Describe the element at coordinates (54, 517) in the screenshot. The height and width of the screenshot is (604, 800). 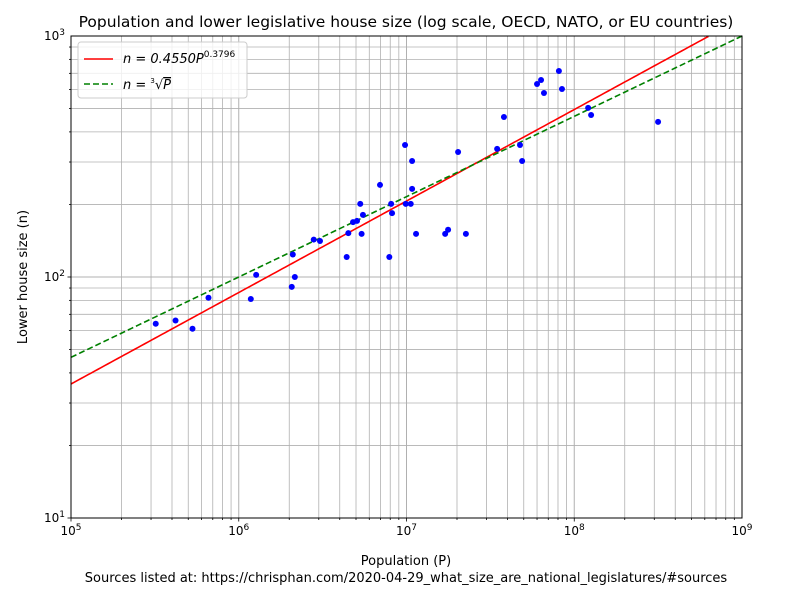
I see `y-tick-label: 101` at that location.